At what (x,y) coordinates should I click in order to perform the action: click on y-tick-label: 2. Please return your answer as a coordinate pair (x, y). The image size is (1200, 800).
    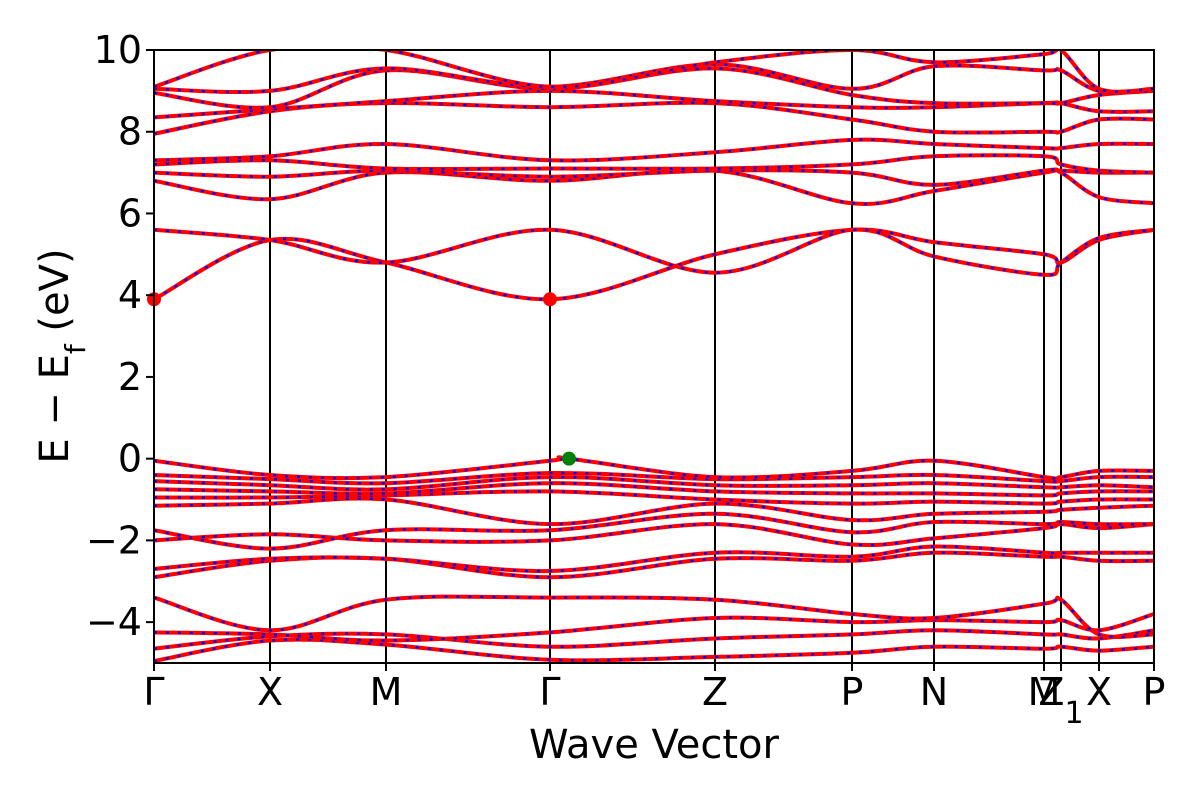
    Looking at the image, I should click on (130, 377).